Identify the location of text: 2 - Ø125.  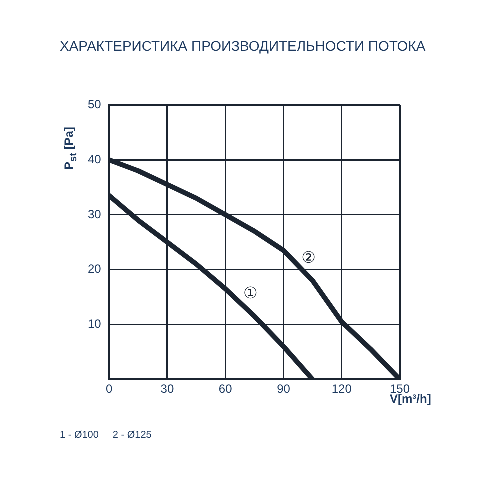
(132, 435).